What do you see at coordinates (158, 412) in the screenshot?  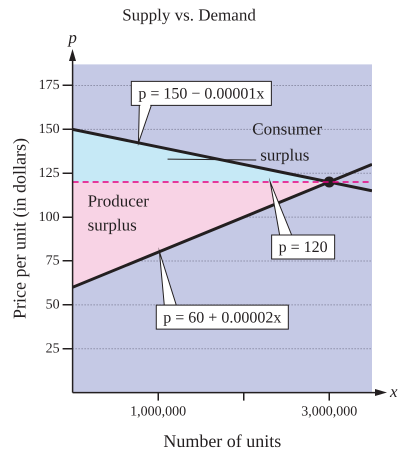 I see `x-tick-label: 1,000,000` at bounding box center [158, 412].